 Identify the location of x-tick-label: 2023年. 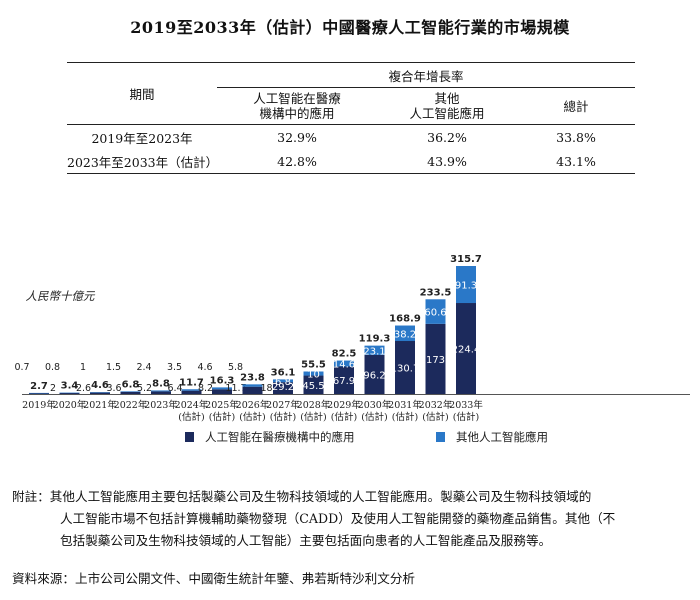
(161, 405).